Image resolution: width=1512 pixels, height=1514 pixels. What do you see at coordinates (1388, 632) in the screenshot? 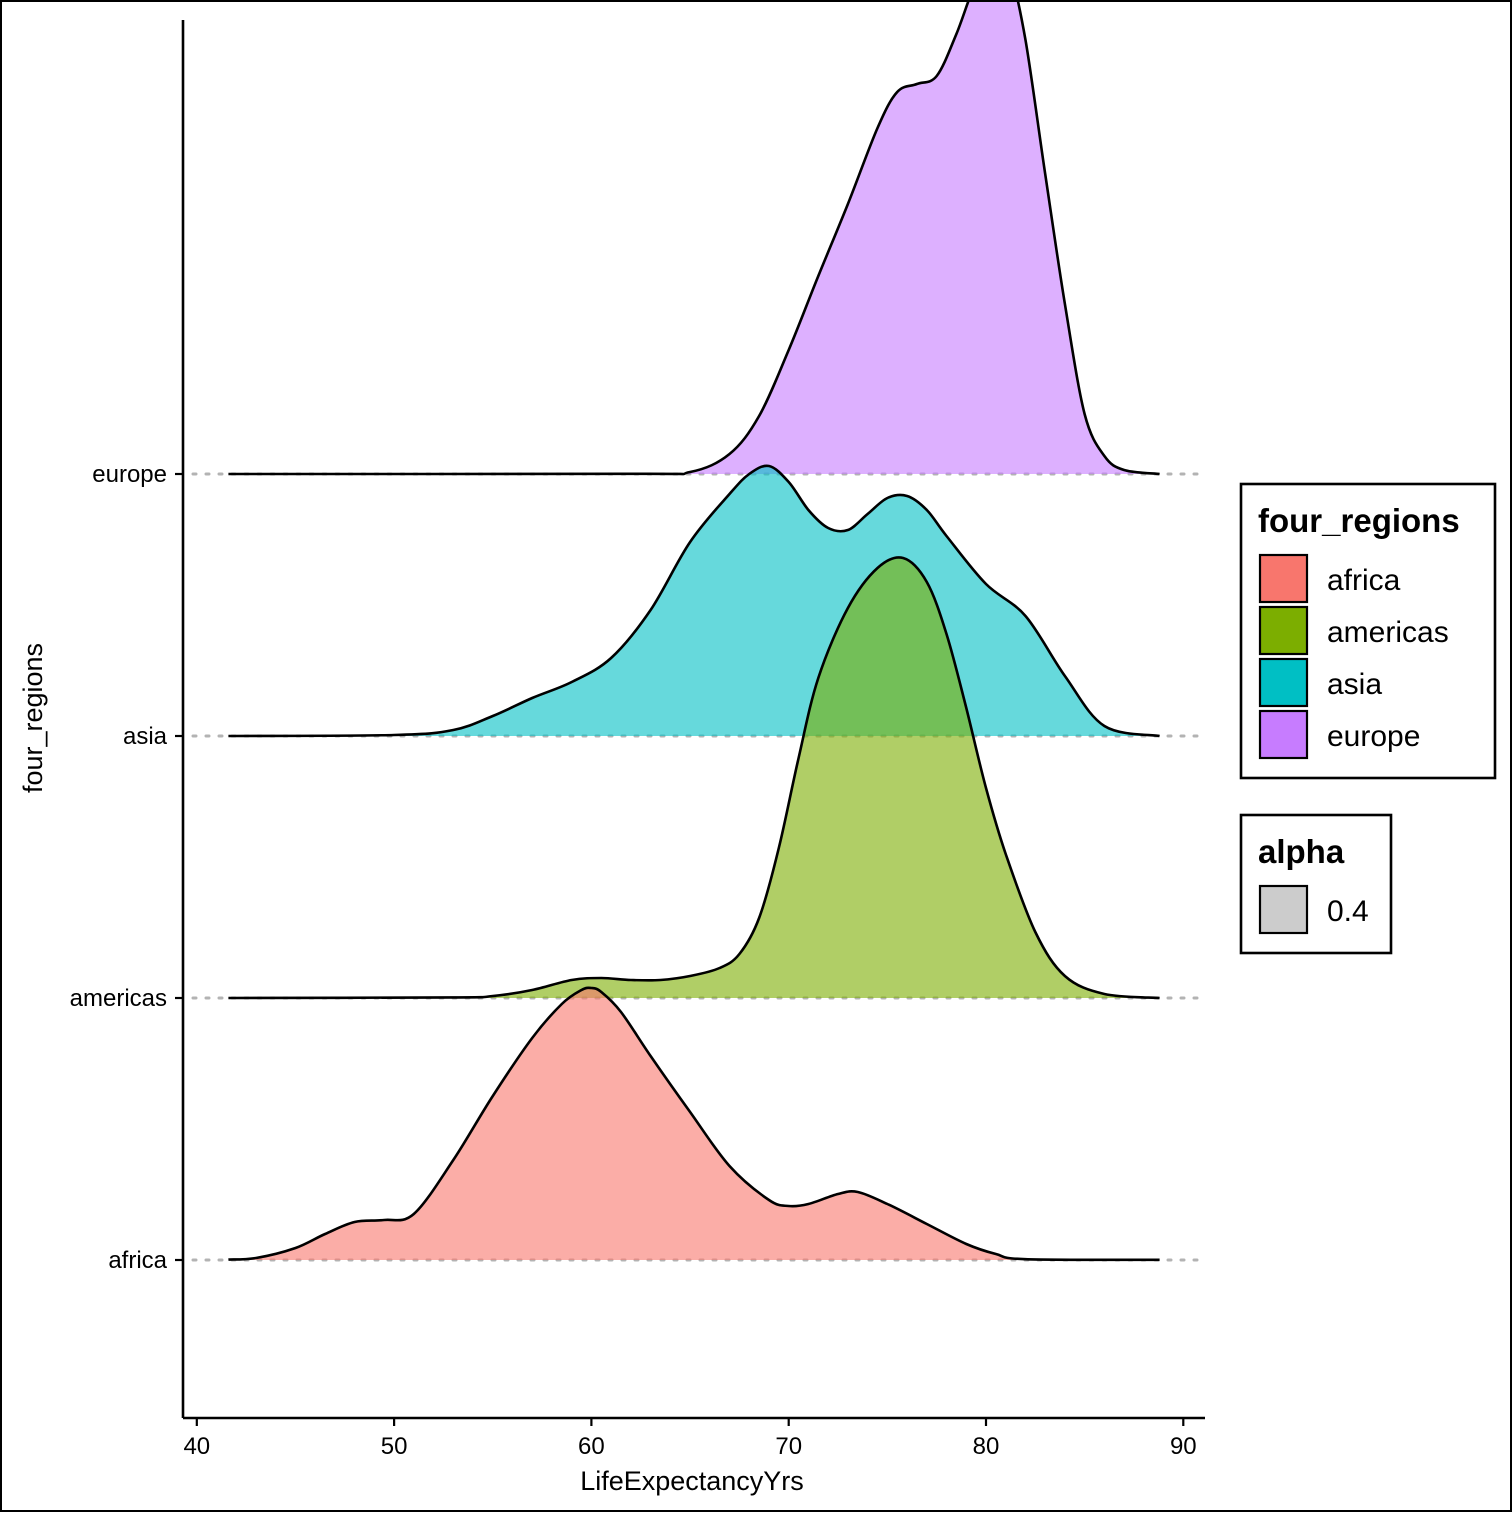
I see `legend-label-americas: americas` at bounding box center [1388, 632].